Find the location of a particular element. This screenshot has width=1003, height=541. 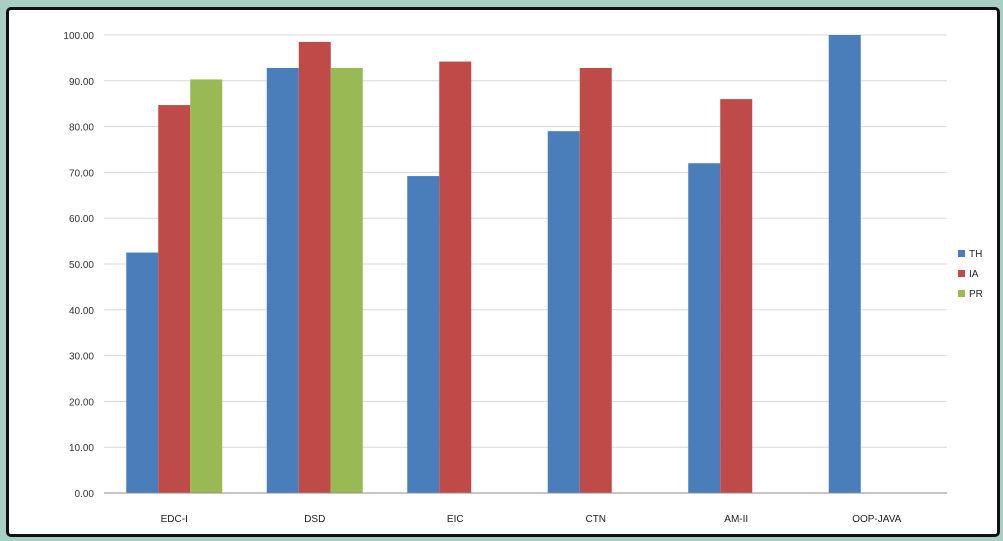

legend-swatch-ia is located at coordinates (961, 273).